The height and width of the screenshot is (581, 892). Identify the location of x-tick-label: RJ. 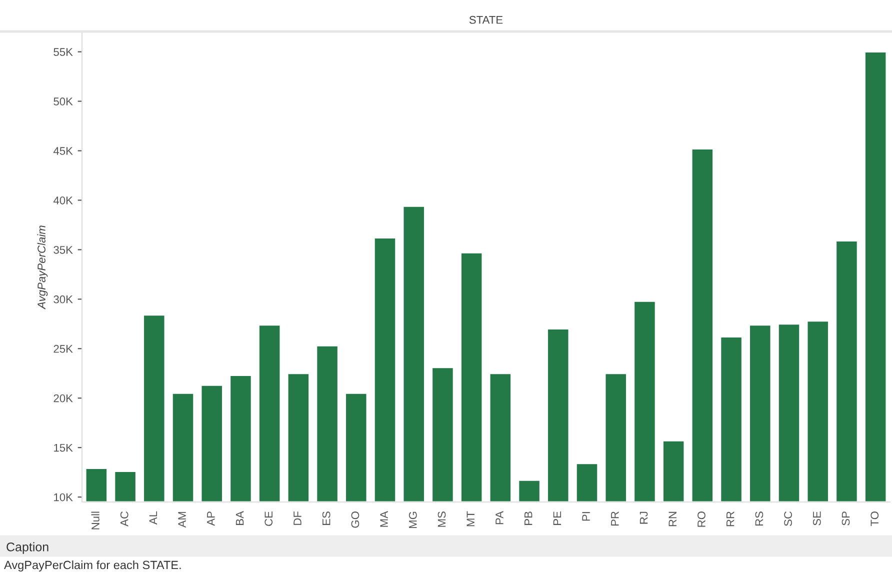
(644, 518).